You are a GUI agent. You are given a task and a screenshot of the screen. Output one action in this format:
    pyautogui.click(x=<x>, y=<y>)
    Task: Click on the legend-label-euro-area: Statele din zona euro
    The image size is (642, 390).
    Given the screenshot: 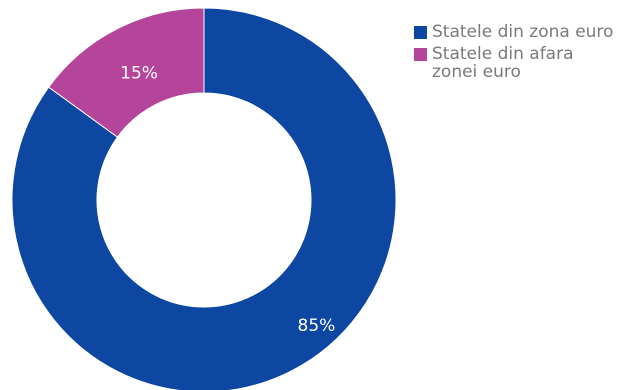 What is the action you would take?
    pyautogui.click(x=523, y=32)
    